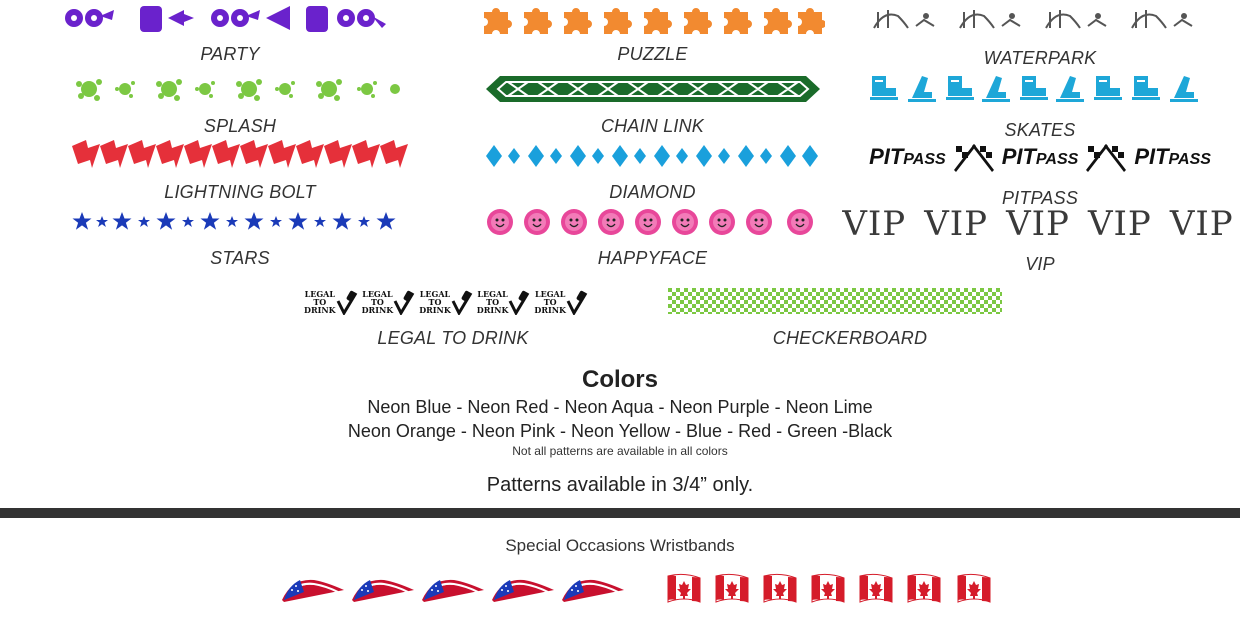 This screenshot has height=620, width=1240. Describe the element at coordinates (240, 126) in the screenshot. I see `splash-label: SPLASH` at that location.